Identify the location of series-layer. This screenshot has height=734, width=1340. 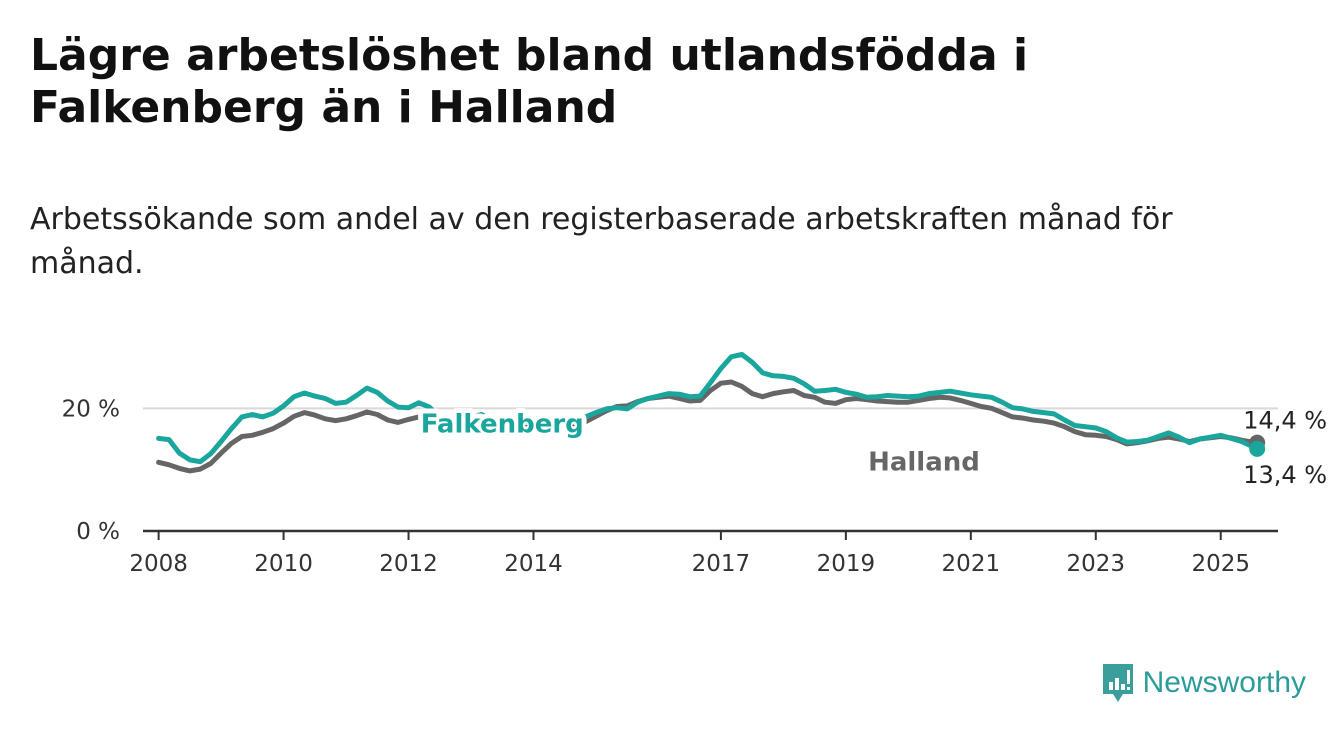
(711, 412).